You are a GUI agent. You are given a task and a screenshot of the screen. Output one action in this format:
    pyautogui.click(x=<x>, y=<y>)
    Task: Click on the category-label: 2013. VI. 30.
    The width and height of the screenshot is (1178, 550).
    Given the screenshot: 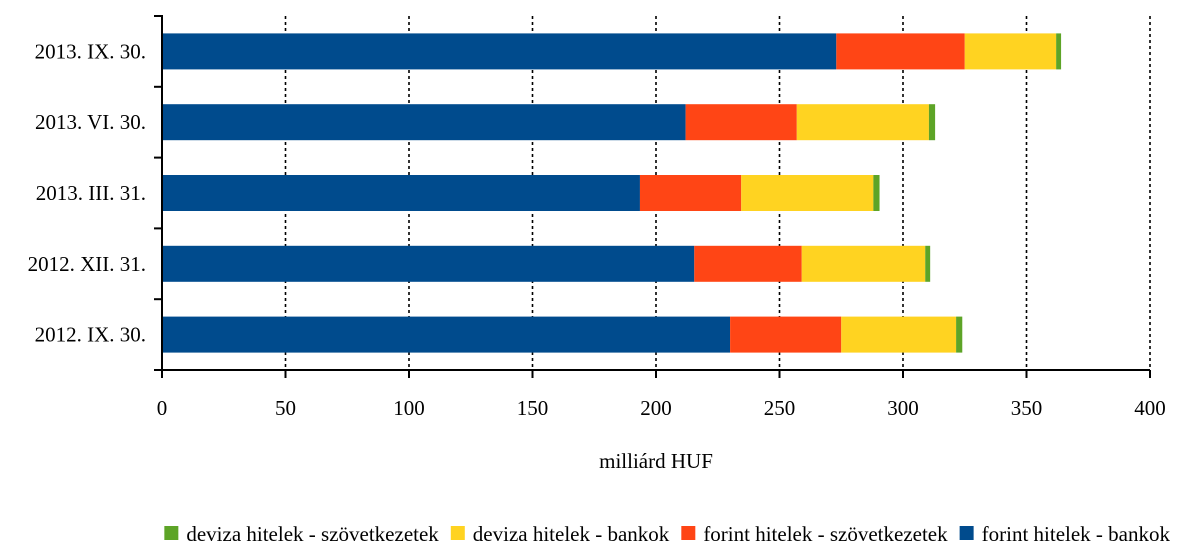 What is the action you would take?
    pyautogui.click(x=90, y=122)
    